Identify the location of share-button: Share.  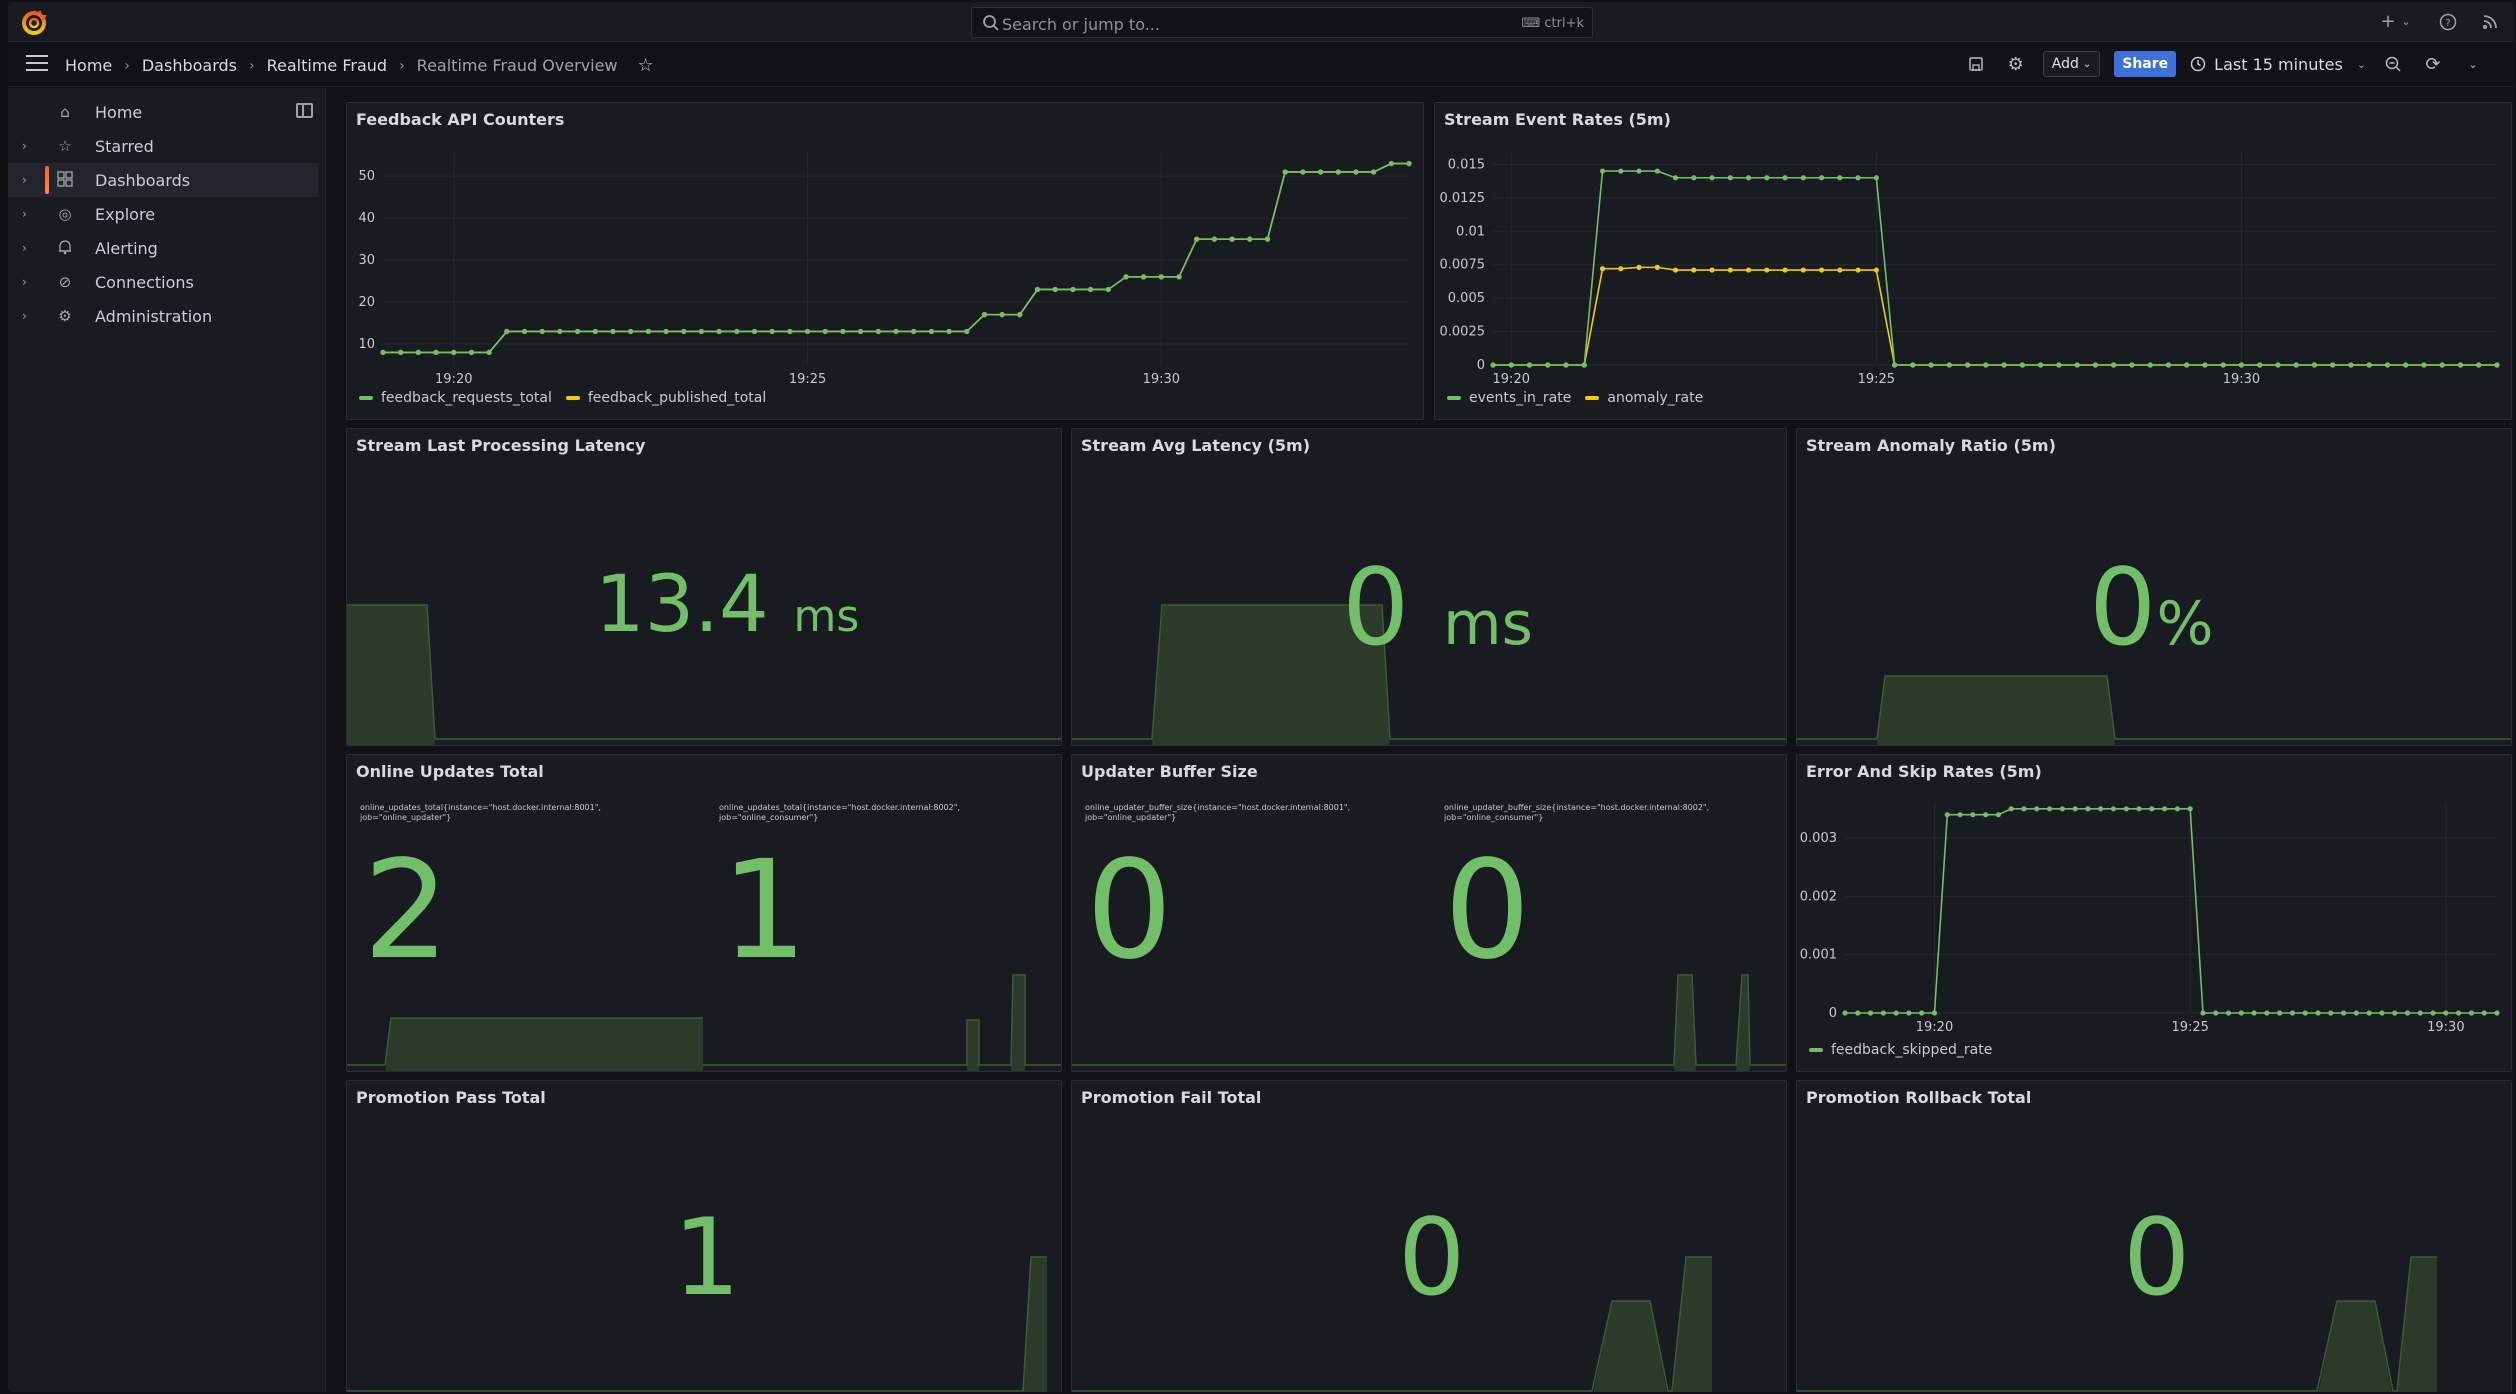
(2145, 64).